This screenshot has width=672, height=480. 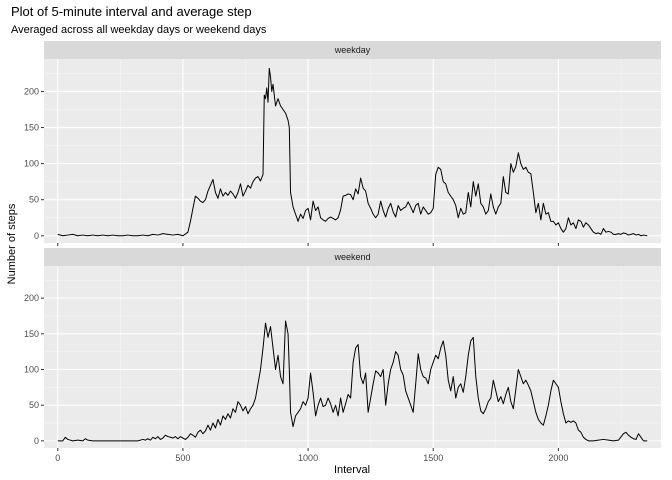 What do you see at coordinates (57, 458) in the screenshot?
I see `x-tick-label: 0` at bounding box center [57, 458].